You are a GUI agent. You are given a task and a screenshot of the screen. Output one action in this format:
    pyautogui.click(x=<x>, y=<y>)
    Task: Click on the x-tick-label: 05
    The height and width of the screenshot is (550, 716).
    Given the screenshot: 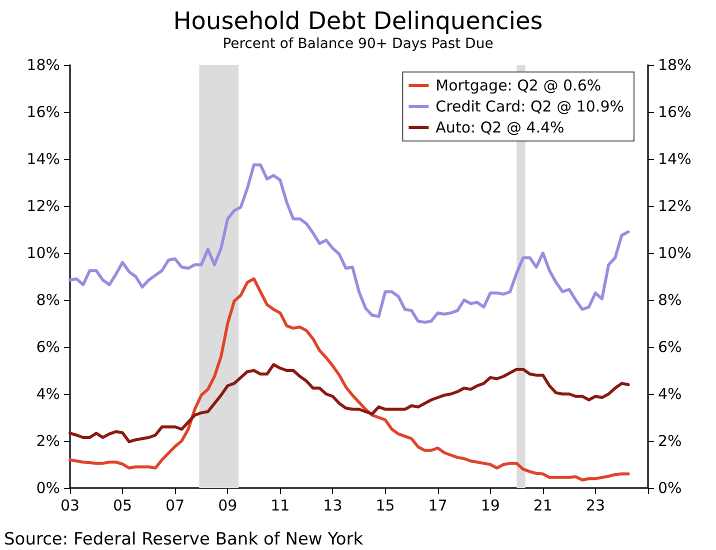 What is the action you would take?
    pyautogui.click(x=122, y=505)
    